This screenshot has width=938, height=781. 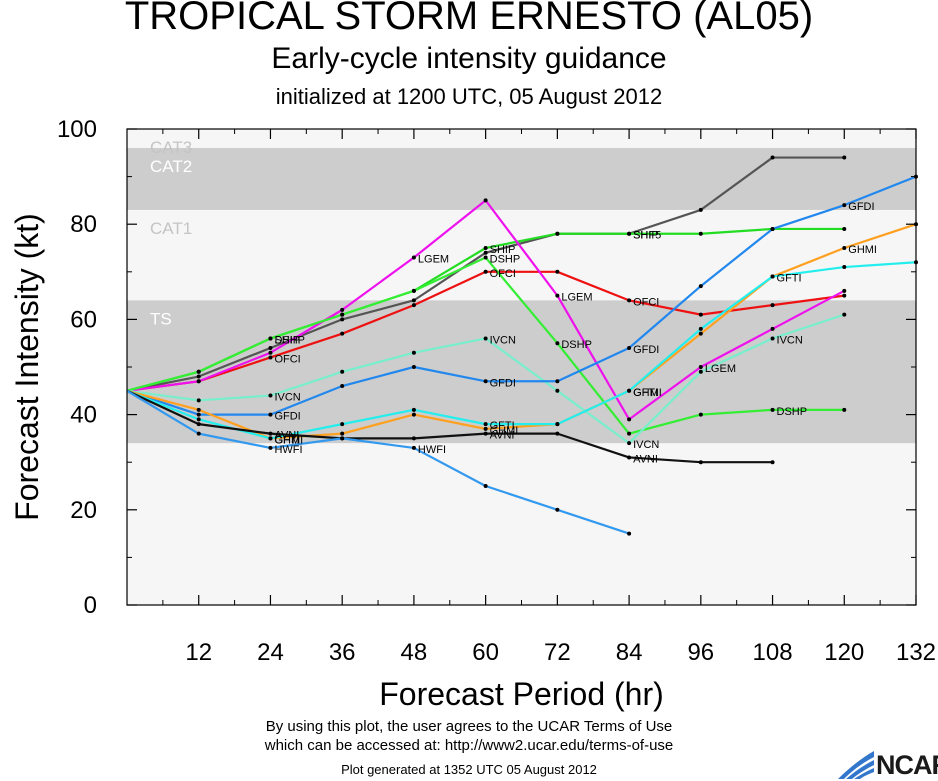 What do you see at coordinates (557, 652) in the screenshot?
I see `x-tick-label: 72` at bounding box center [557, 652].